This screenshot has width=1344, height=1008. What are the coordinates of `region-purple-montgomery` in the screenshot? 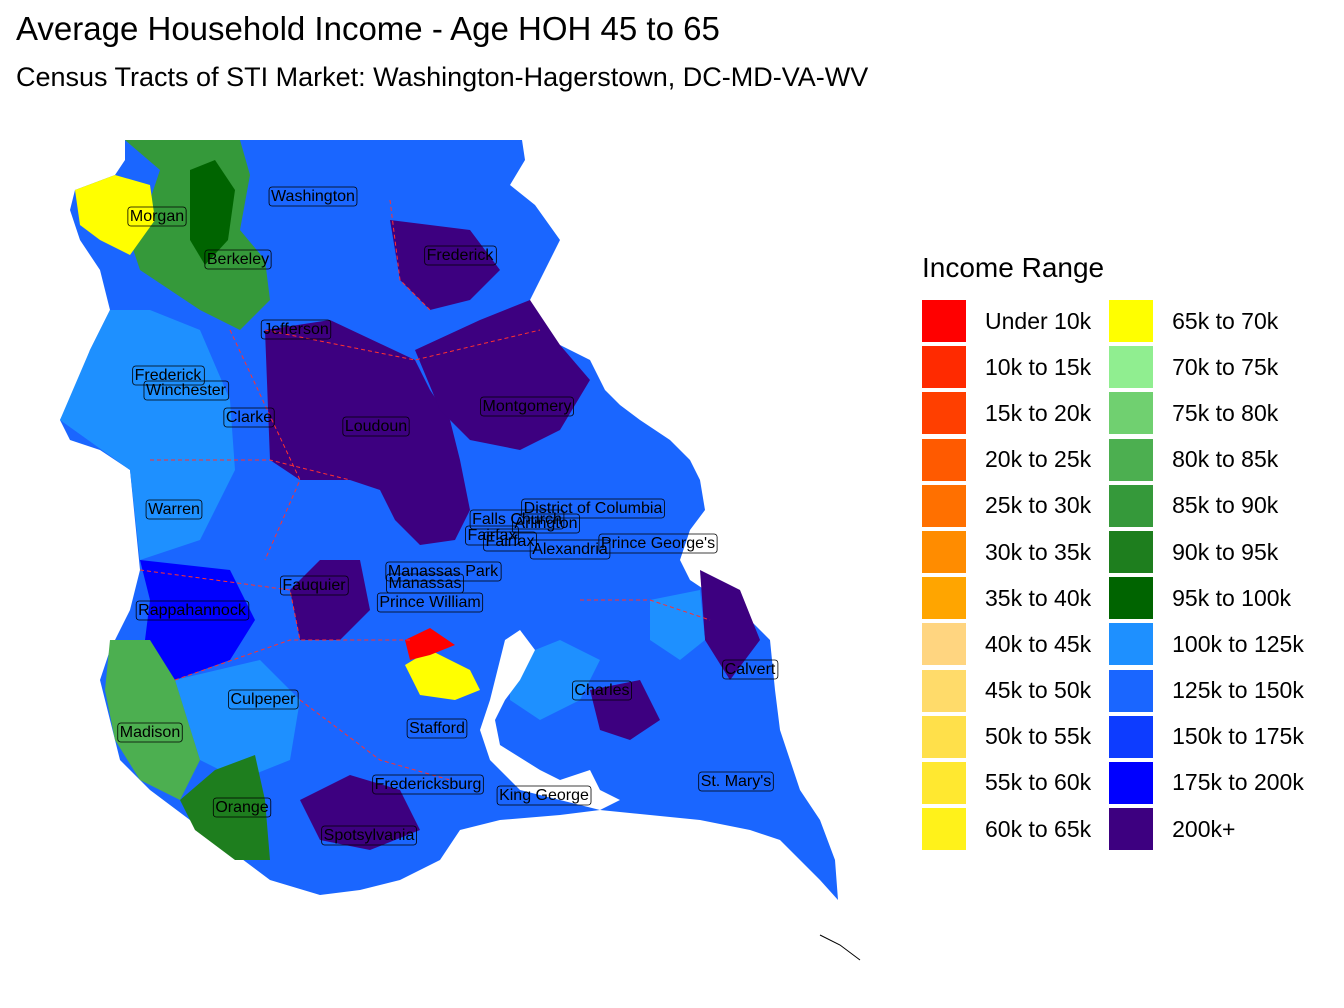 It's located at (502, 375).